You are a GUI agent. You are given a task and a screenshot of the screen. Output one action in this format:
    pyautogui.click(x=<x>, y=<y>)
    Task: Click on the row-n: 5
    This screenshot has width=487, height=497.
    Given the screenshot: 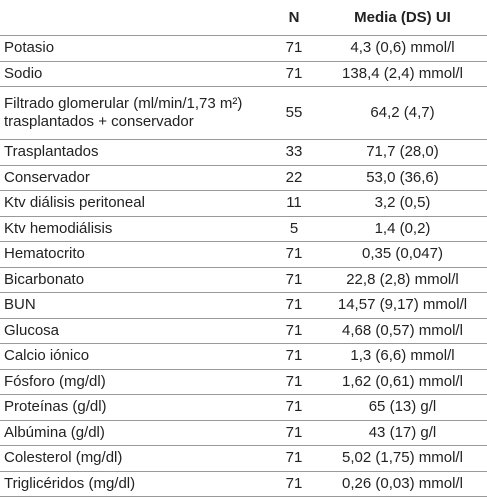 What is the action you would take?
    pyautogui.click(x=294, y=229)
    